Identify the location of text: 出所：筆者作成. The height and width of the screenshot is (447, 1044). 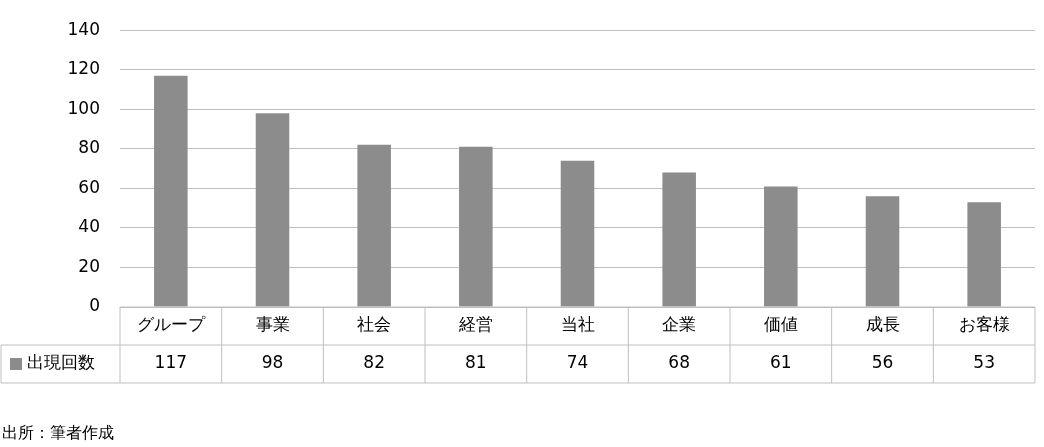
(58, 433).